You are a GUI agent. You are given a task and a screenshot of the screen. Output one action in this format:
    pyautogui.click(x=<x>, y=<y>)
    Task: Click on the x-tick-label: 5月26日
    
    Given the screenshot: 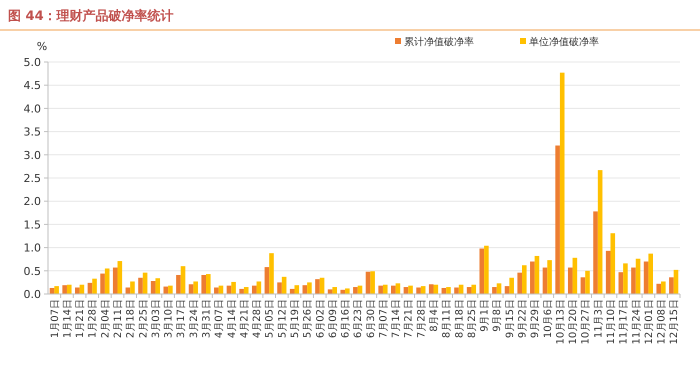 What is the action you would take?
    pyautogui.click(x=308, y=318)
    